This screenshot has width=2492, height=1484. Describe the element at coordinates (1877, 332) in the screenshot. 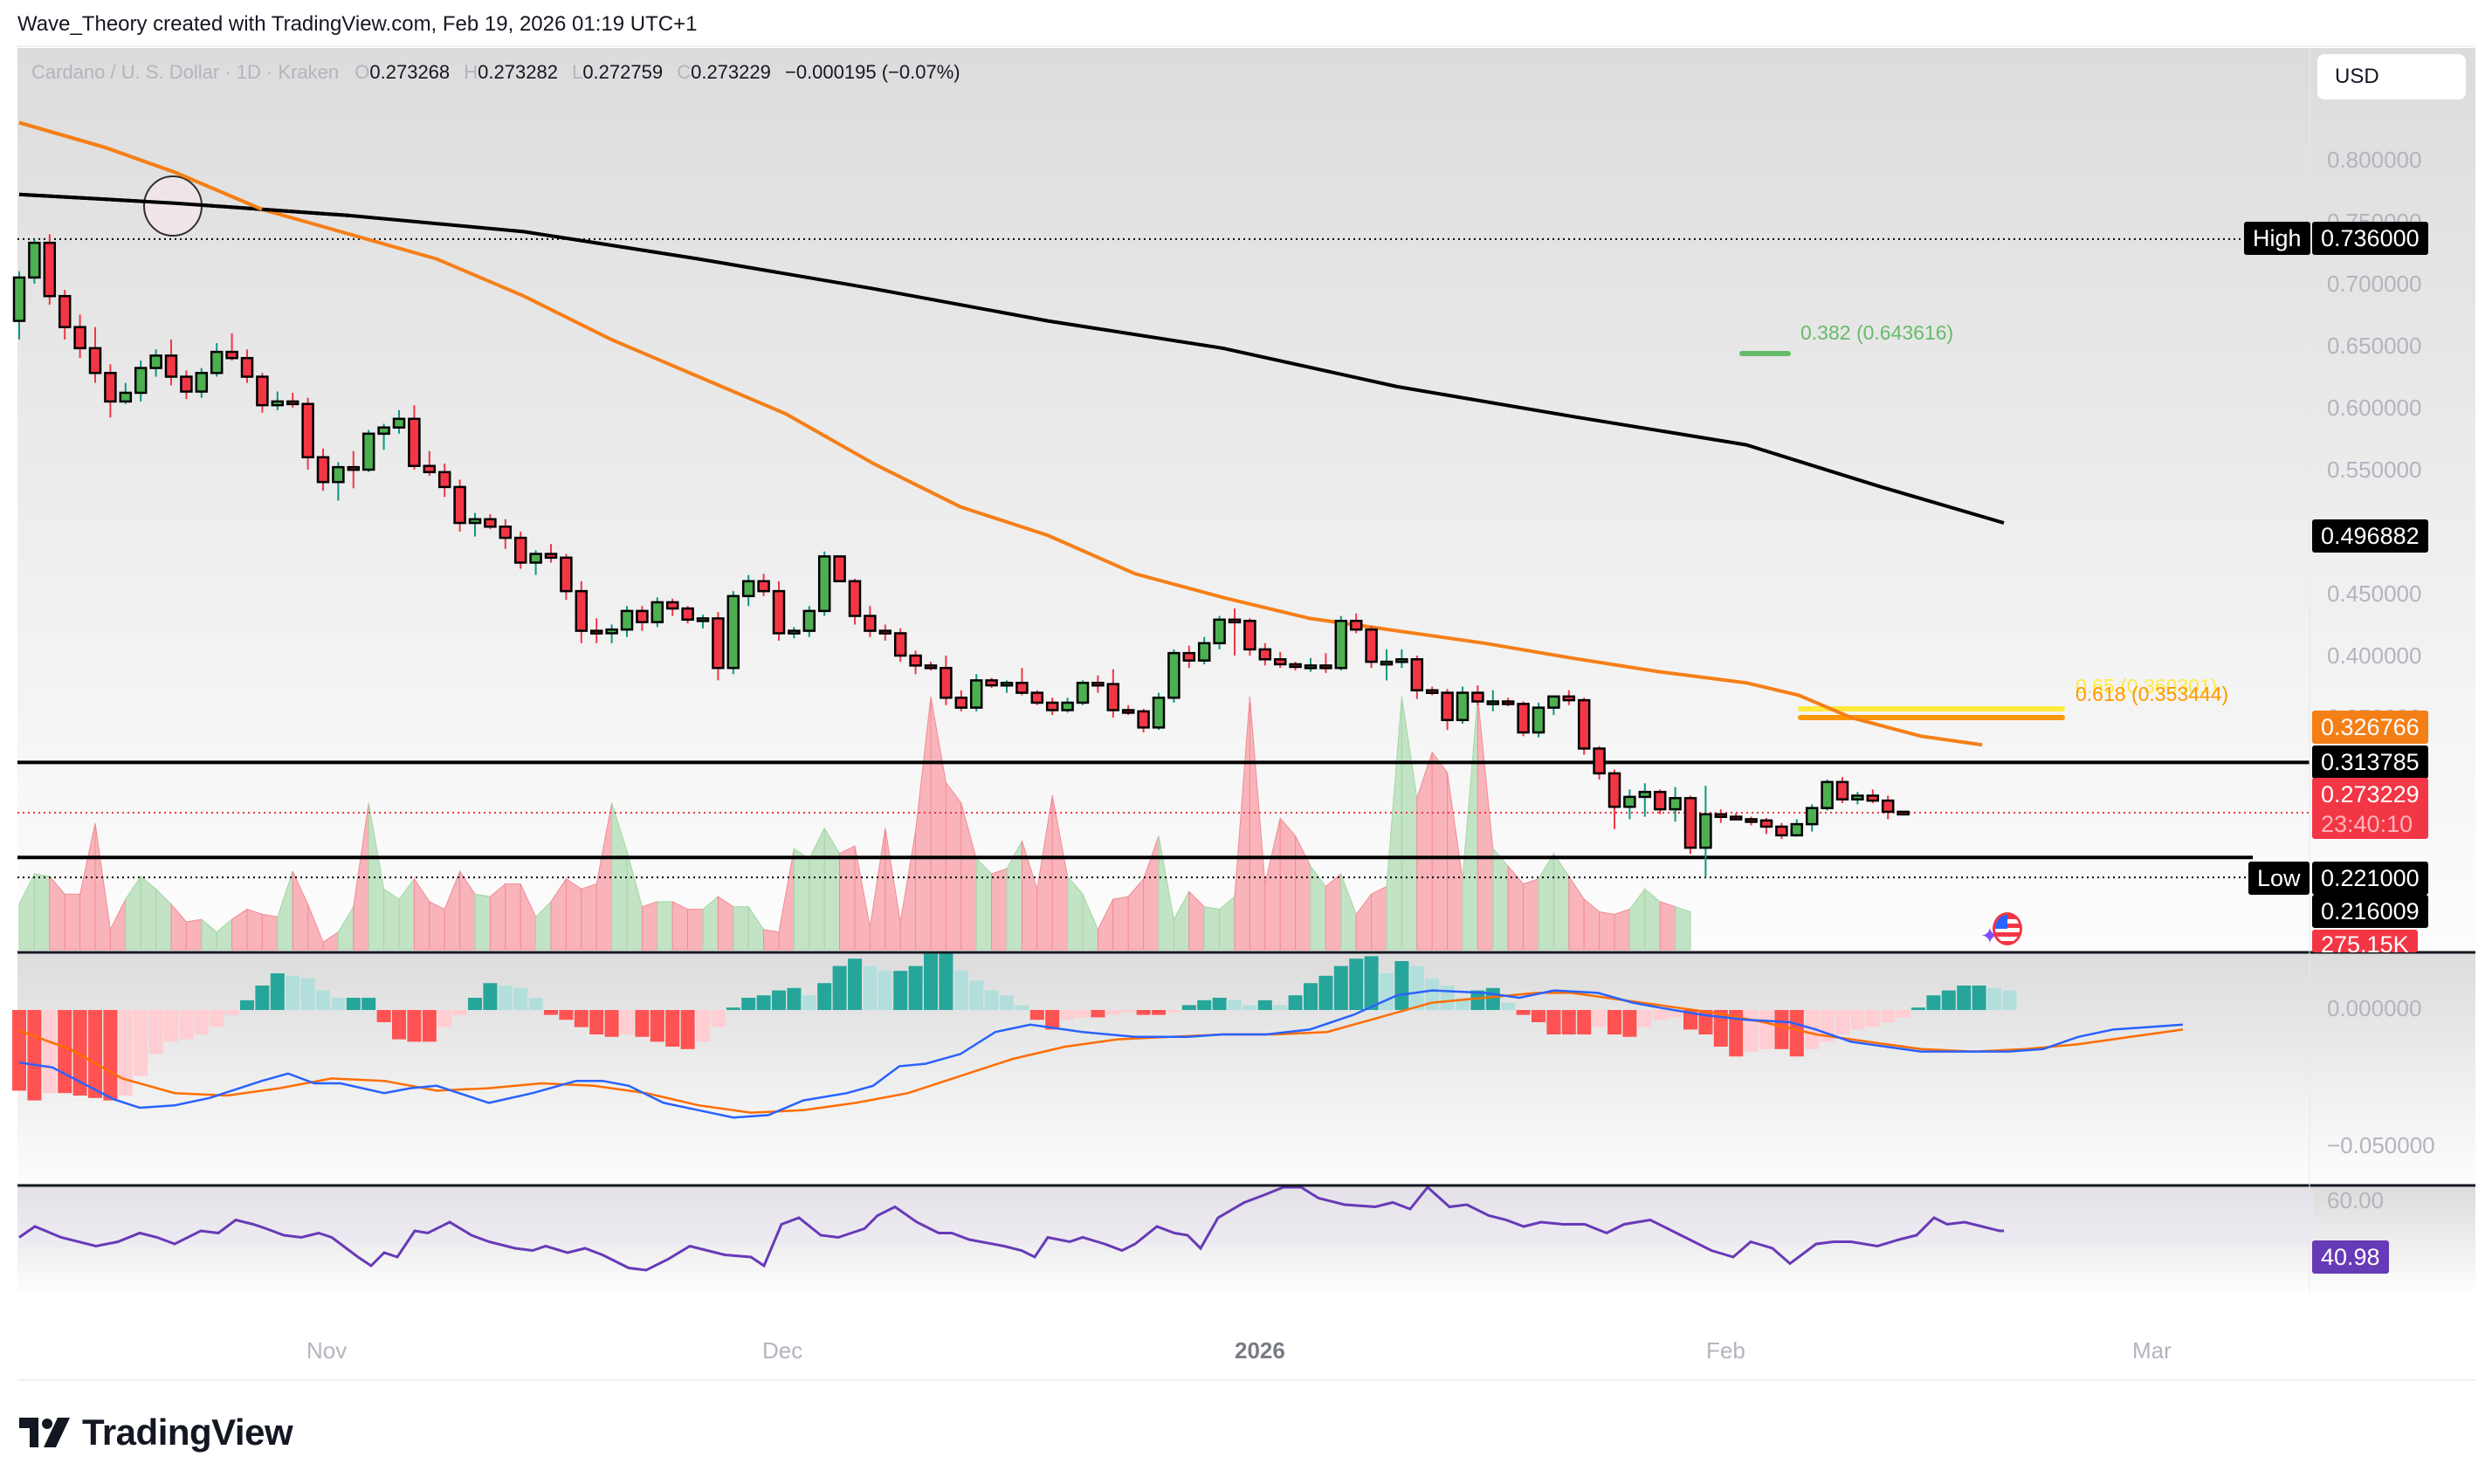

I see `fib-382-label: 0.382 (0.643616)` at that location.